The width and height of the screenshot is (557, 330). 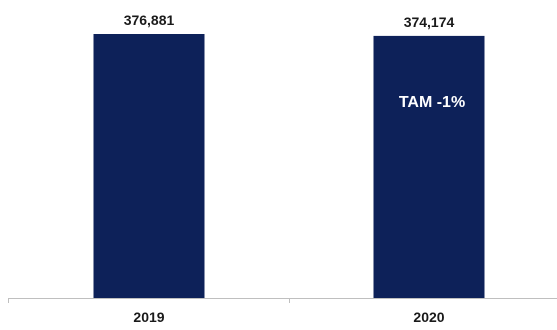 I want to click on x-tick-label-2019: 2019, so click(x=148, y=317).